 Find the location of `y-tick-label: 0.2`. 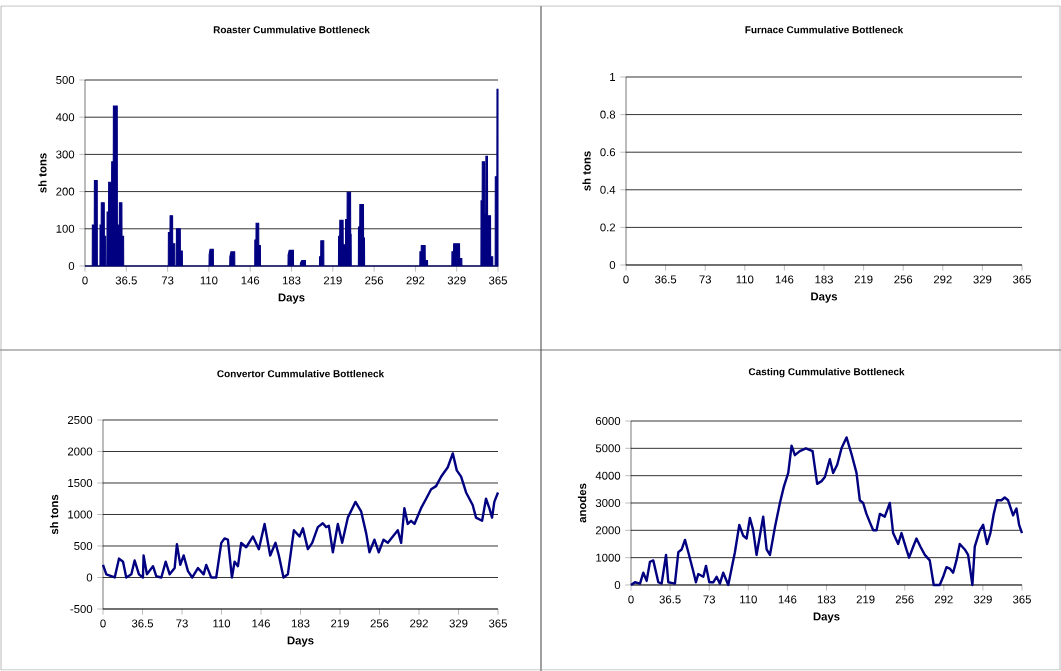

y-tick-label: 0.2 is located at coordinates (608, 227).